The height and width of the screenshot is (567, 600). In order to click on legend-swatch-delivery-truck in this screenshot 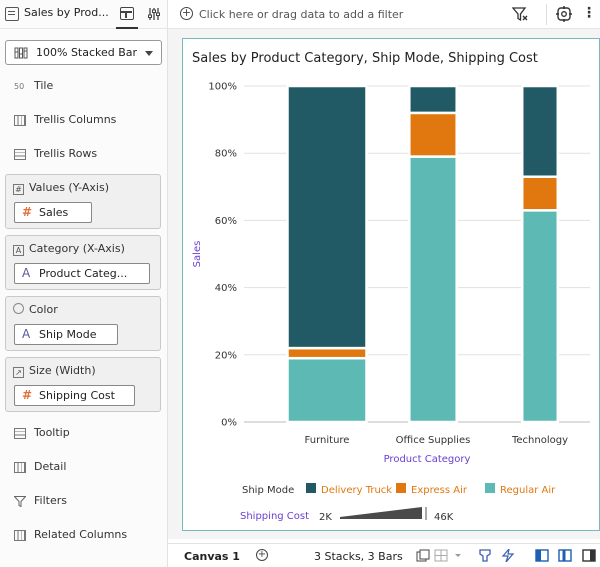, I will do `click(311, 488)`.